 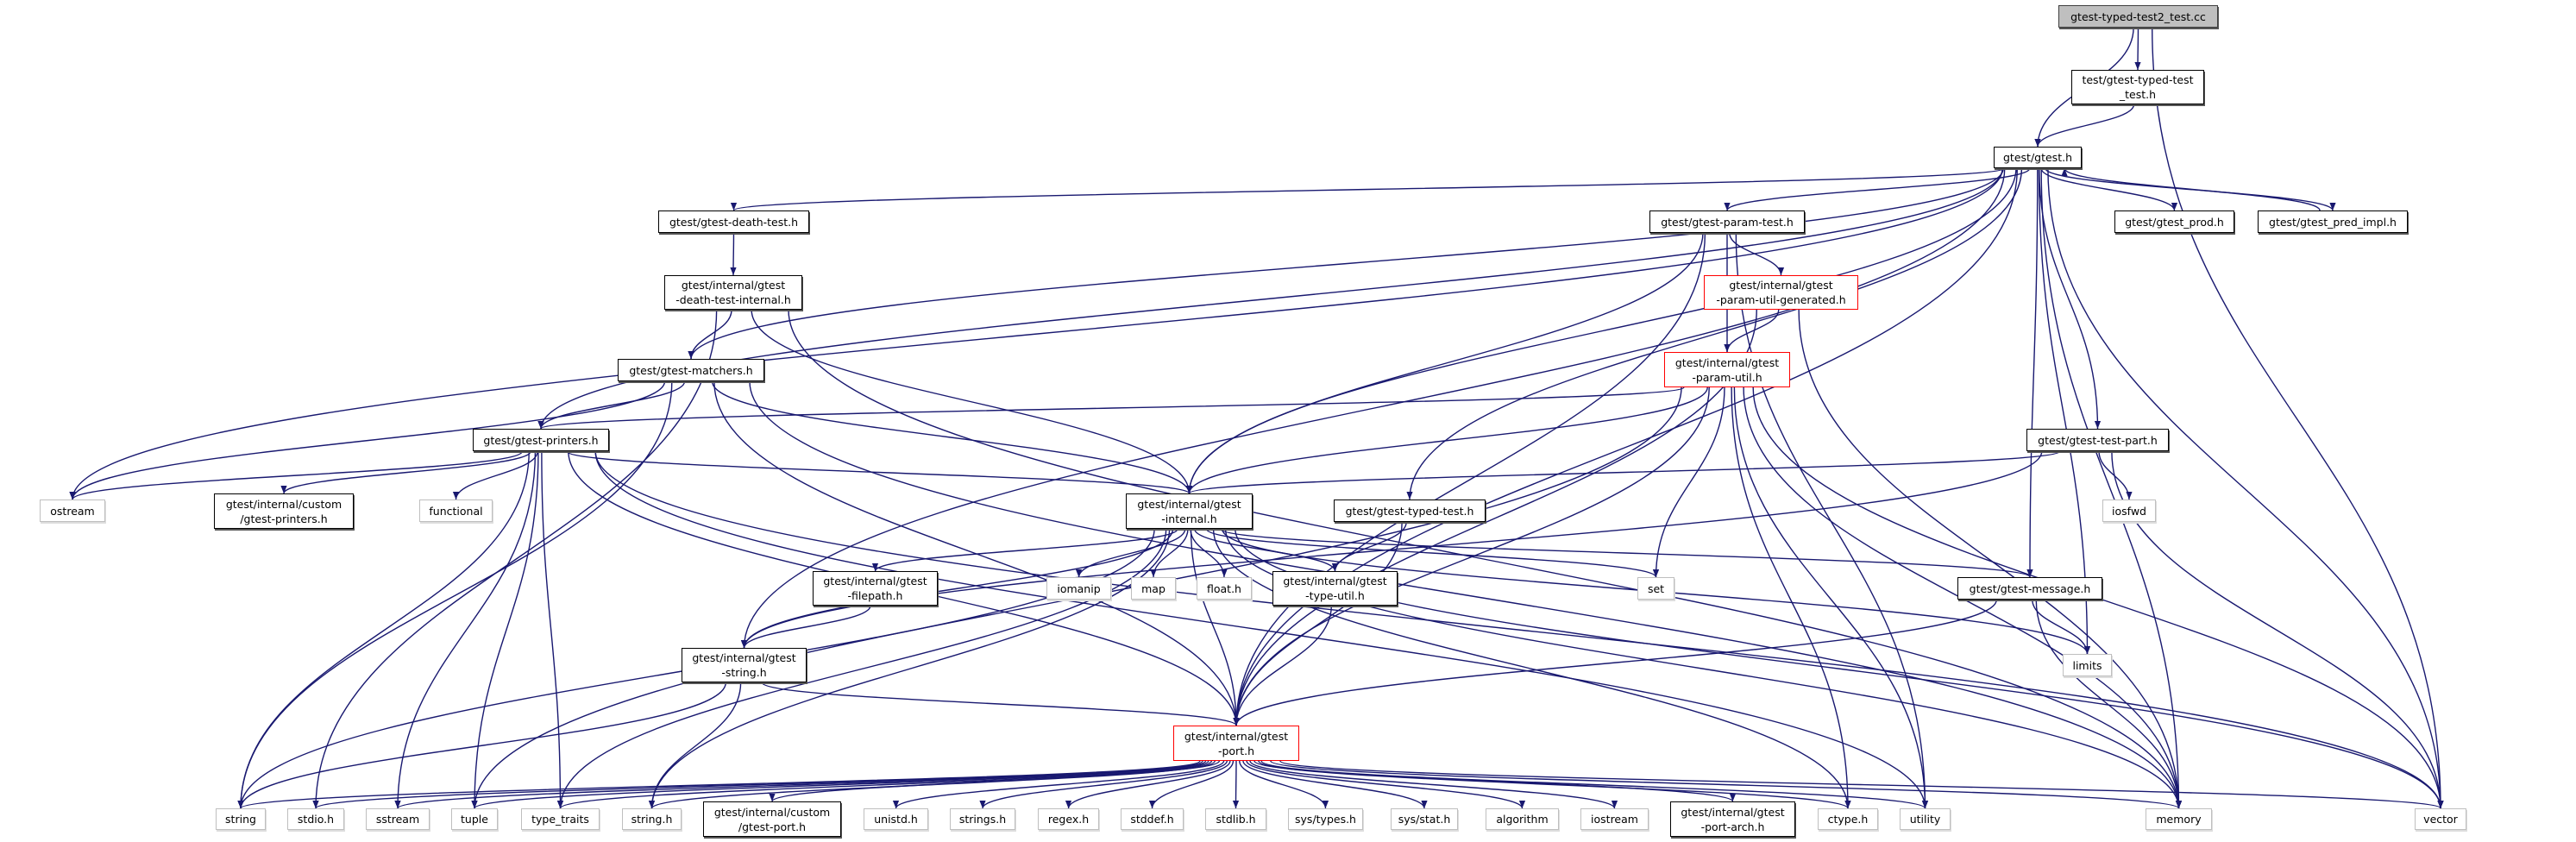 What do you see at coordinates (691, 370) in the screenshot?
I see `node-matchers: gtest/gtest-matchers.h` at bounding box center [691, 370].